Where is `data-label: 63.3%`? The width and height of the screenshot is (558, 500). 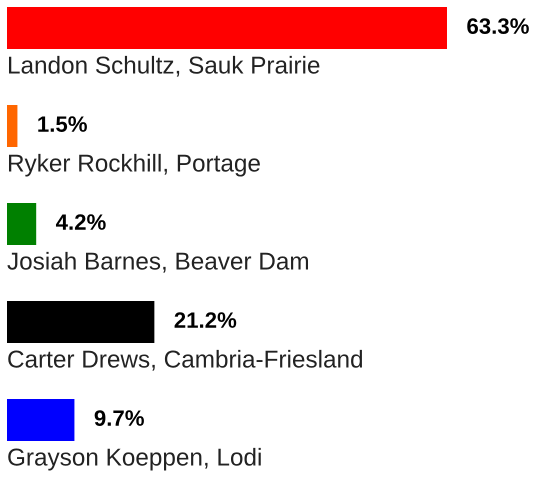 data-label: 63.3% is located at coordinates (498, 26).